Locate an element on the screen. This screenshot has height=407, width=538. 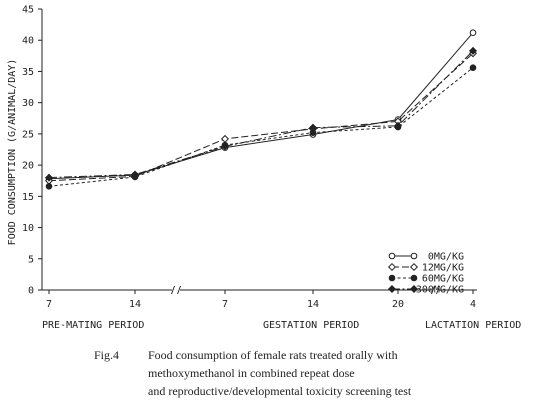
legend-label: 12MG/KG is located at coordinates (443, 268).